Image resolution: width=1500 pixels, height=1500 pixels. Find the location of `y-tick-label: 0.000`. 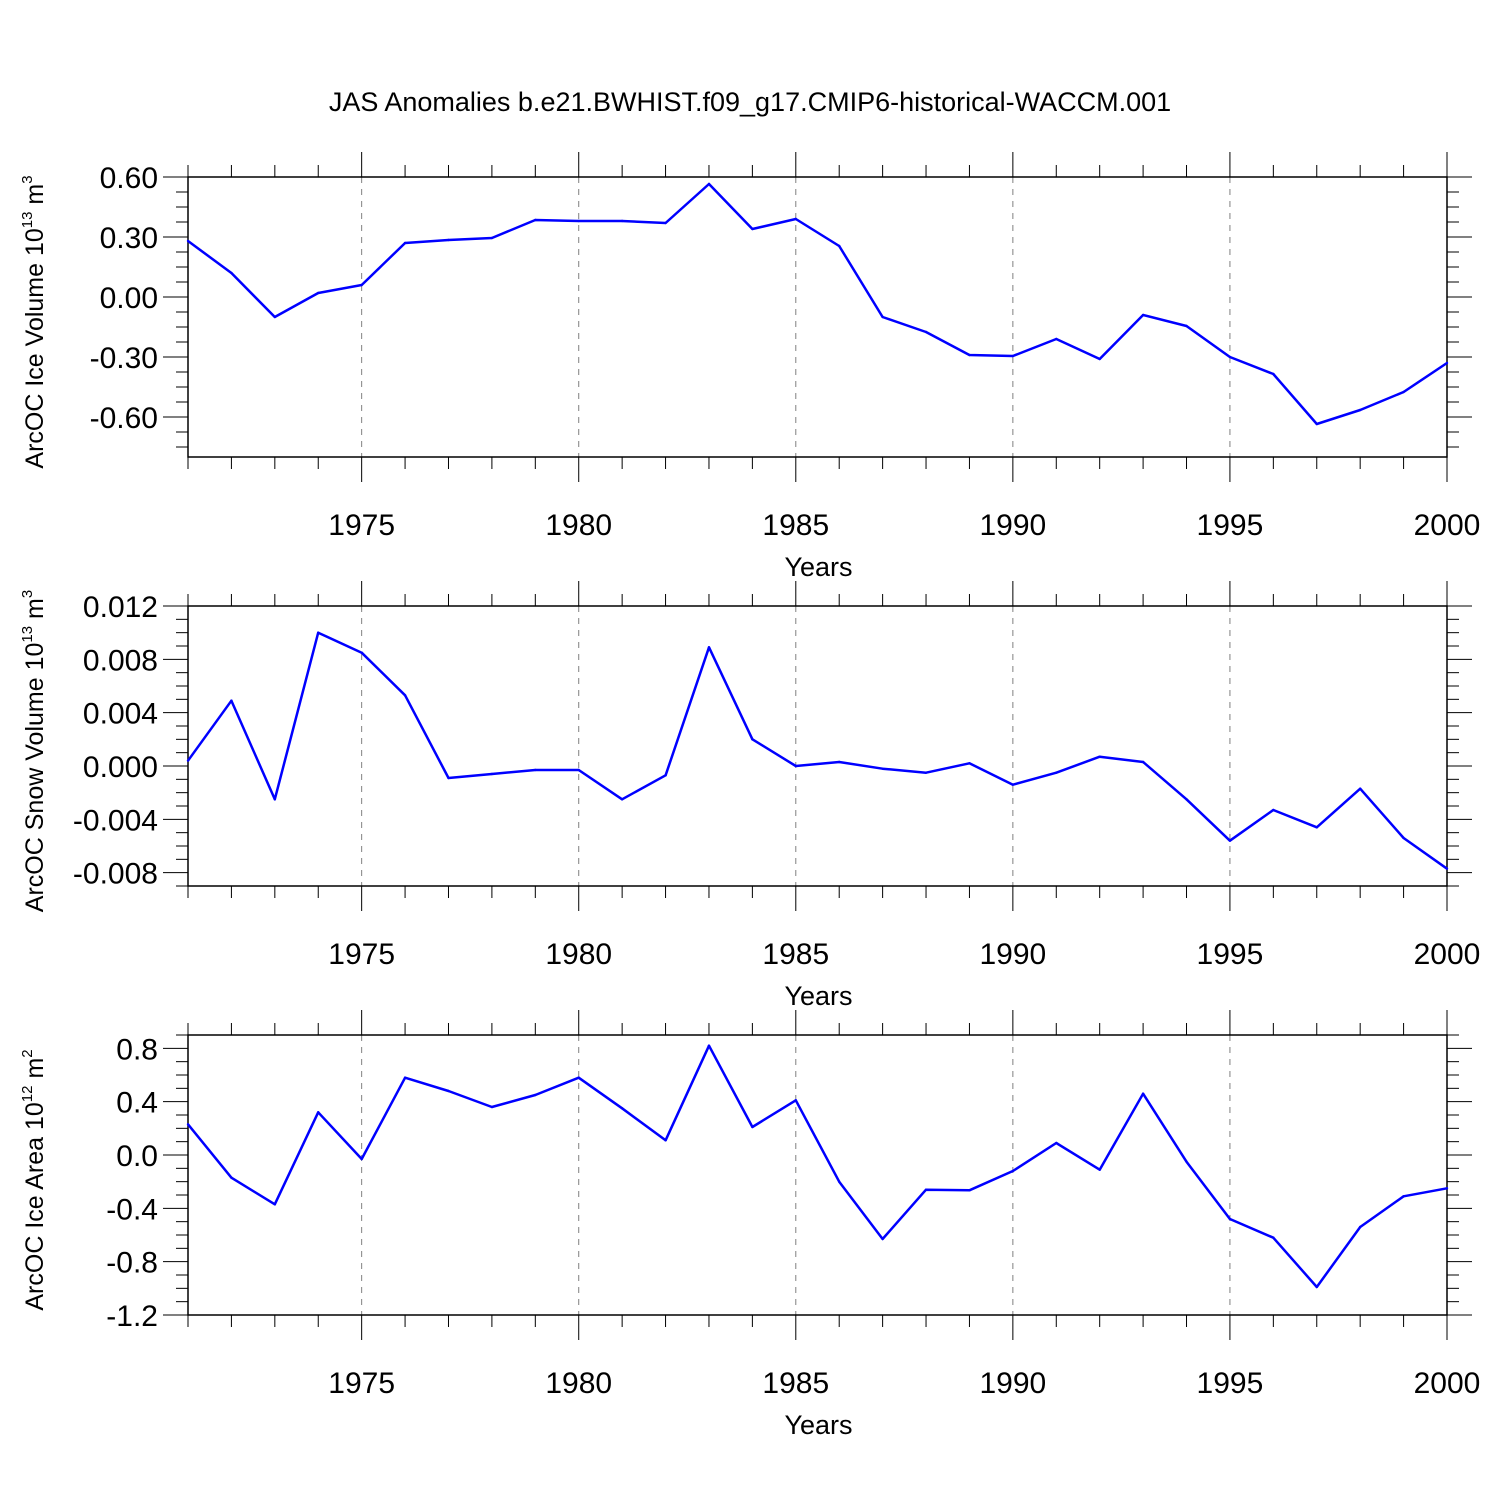

y-tick-label: 0.000 is located at coordinates (120, 767).